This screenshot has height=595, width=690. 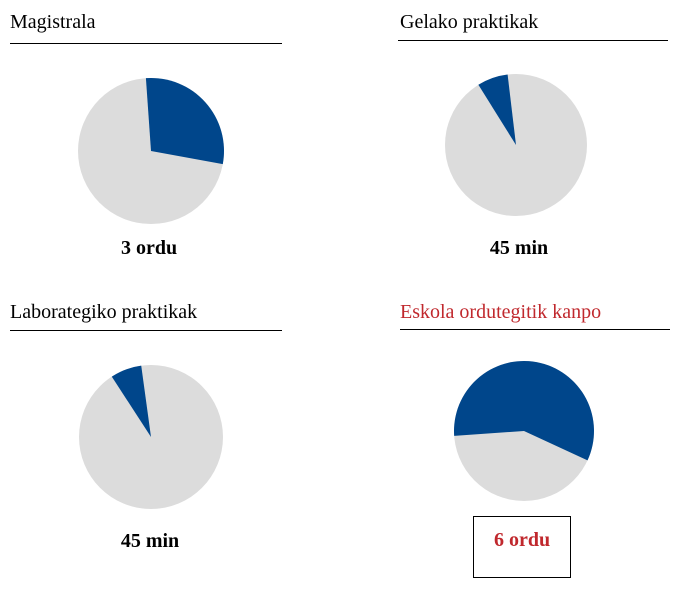 I want to click on pie-chart-magistrala, so click(x=151, y=151).